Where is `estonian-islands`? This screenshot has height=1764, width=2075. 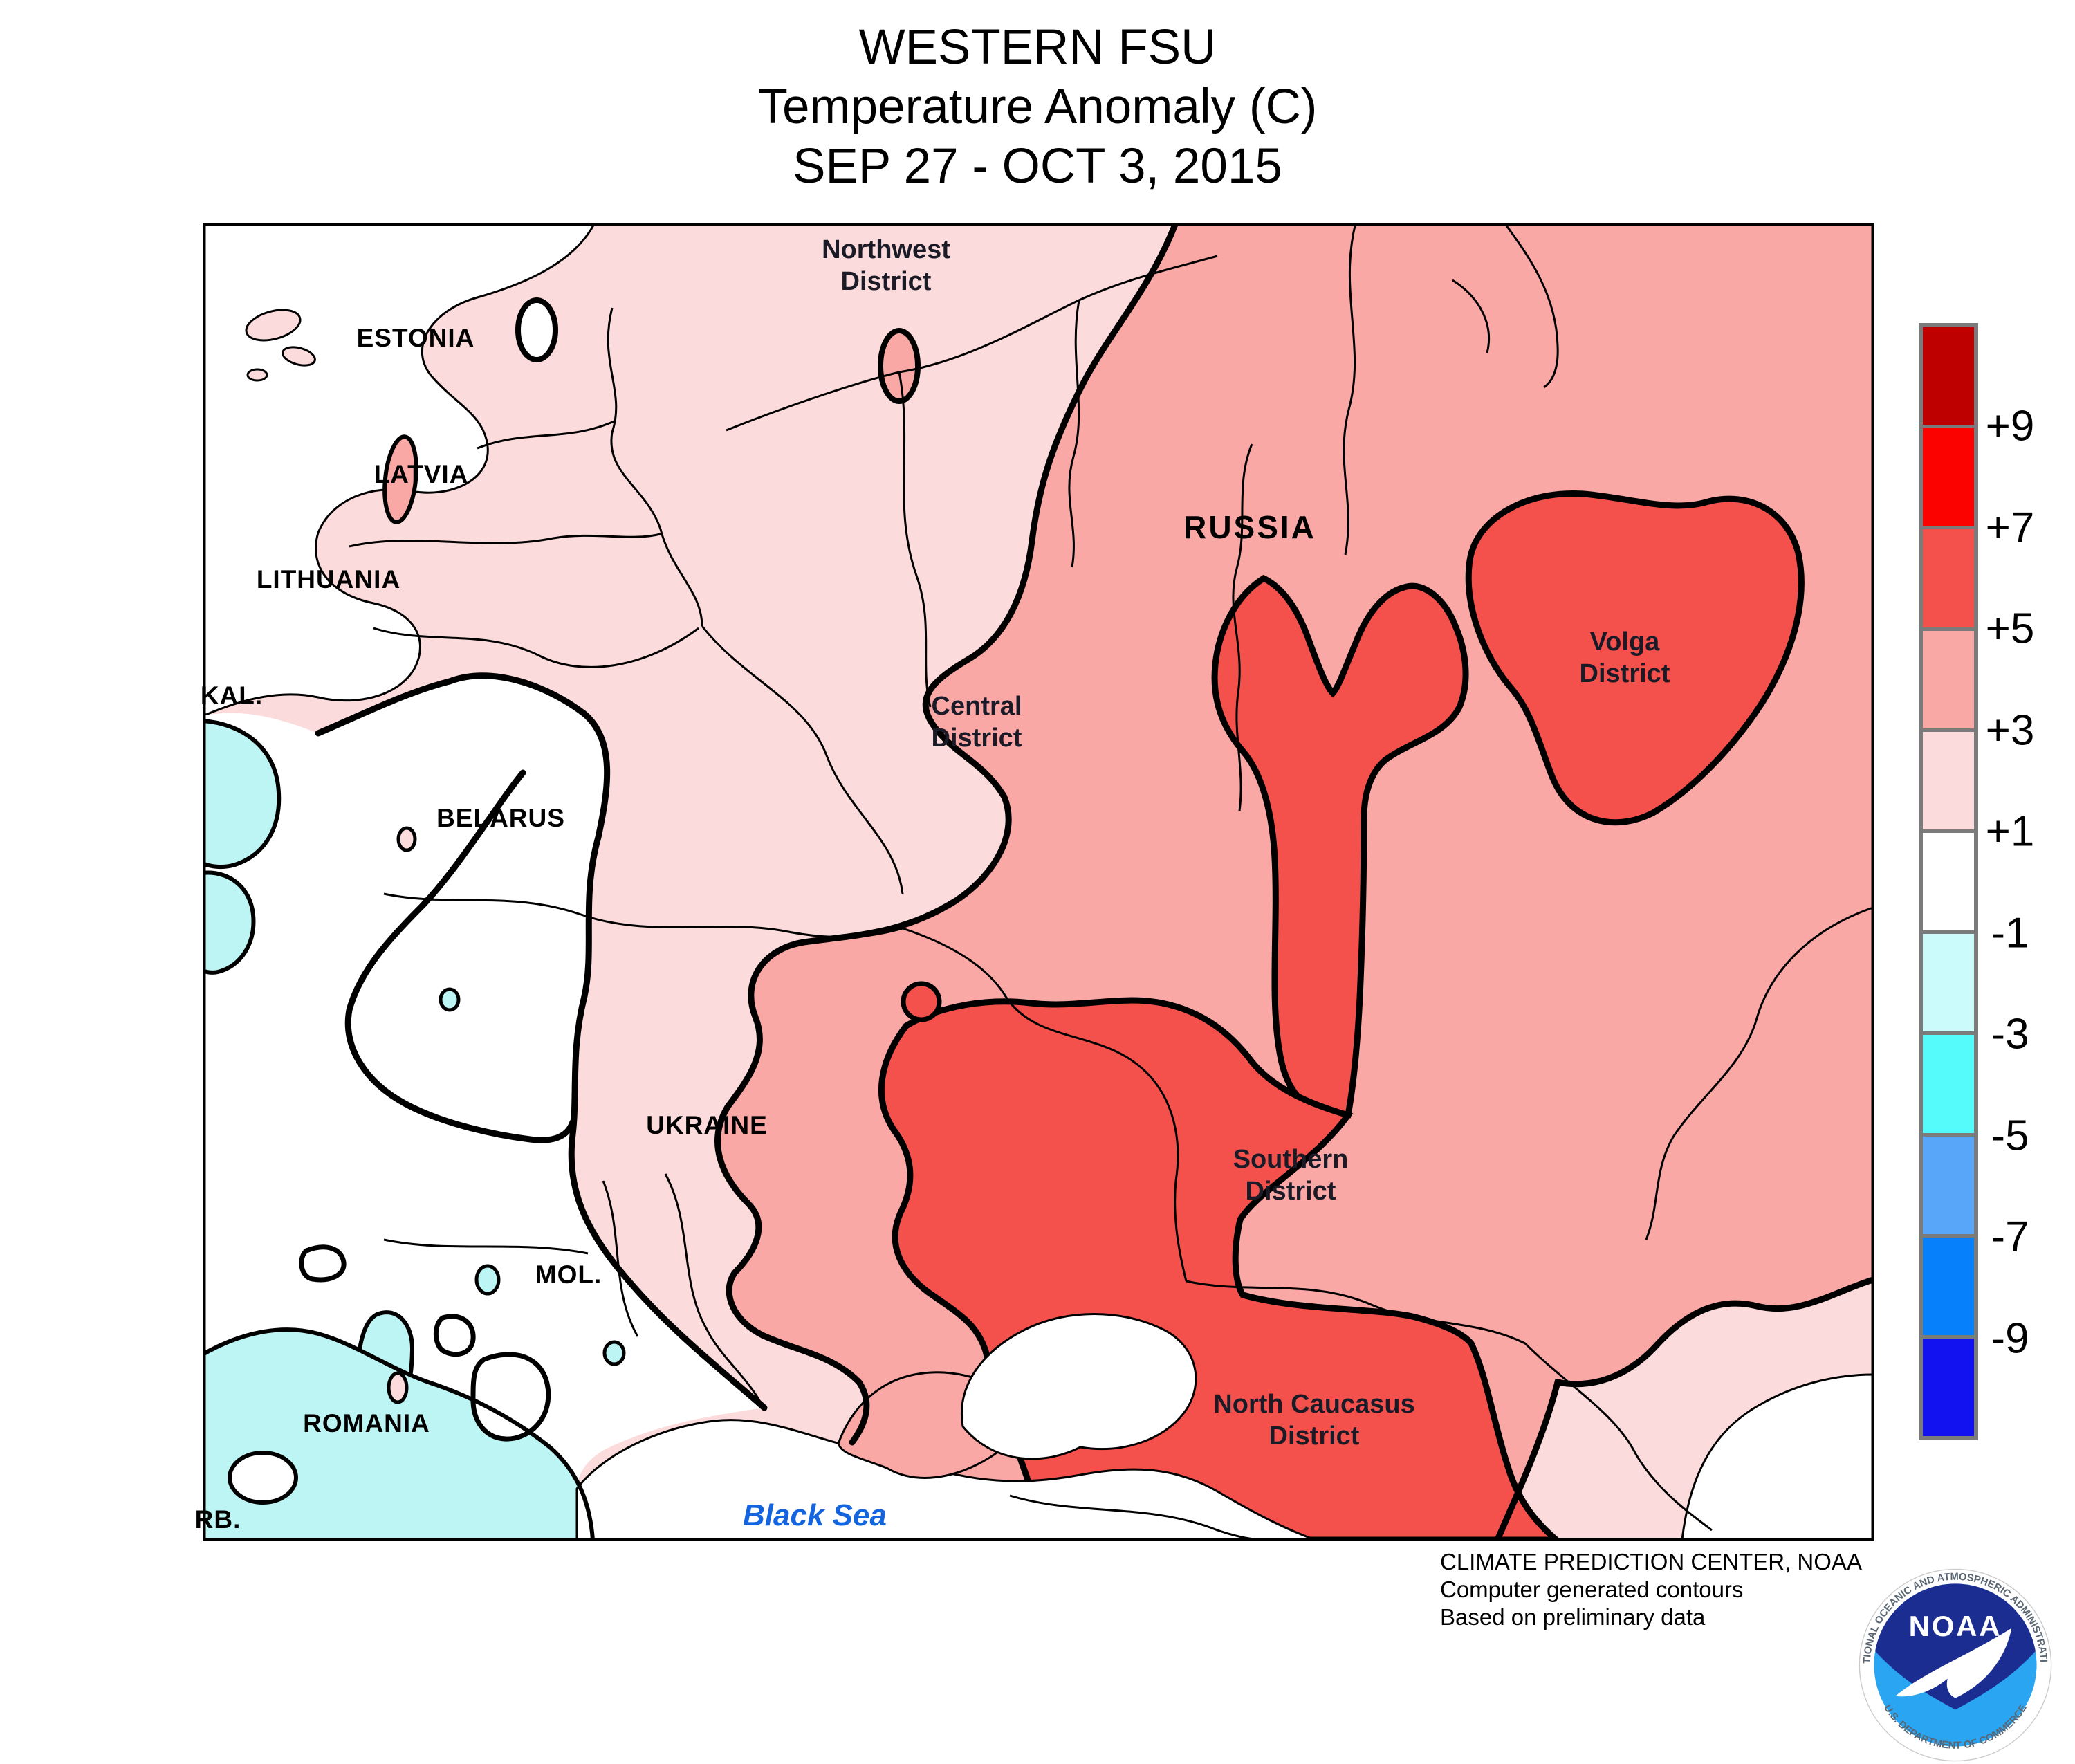
estonian-islands is located at coordinates (280, 345).